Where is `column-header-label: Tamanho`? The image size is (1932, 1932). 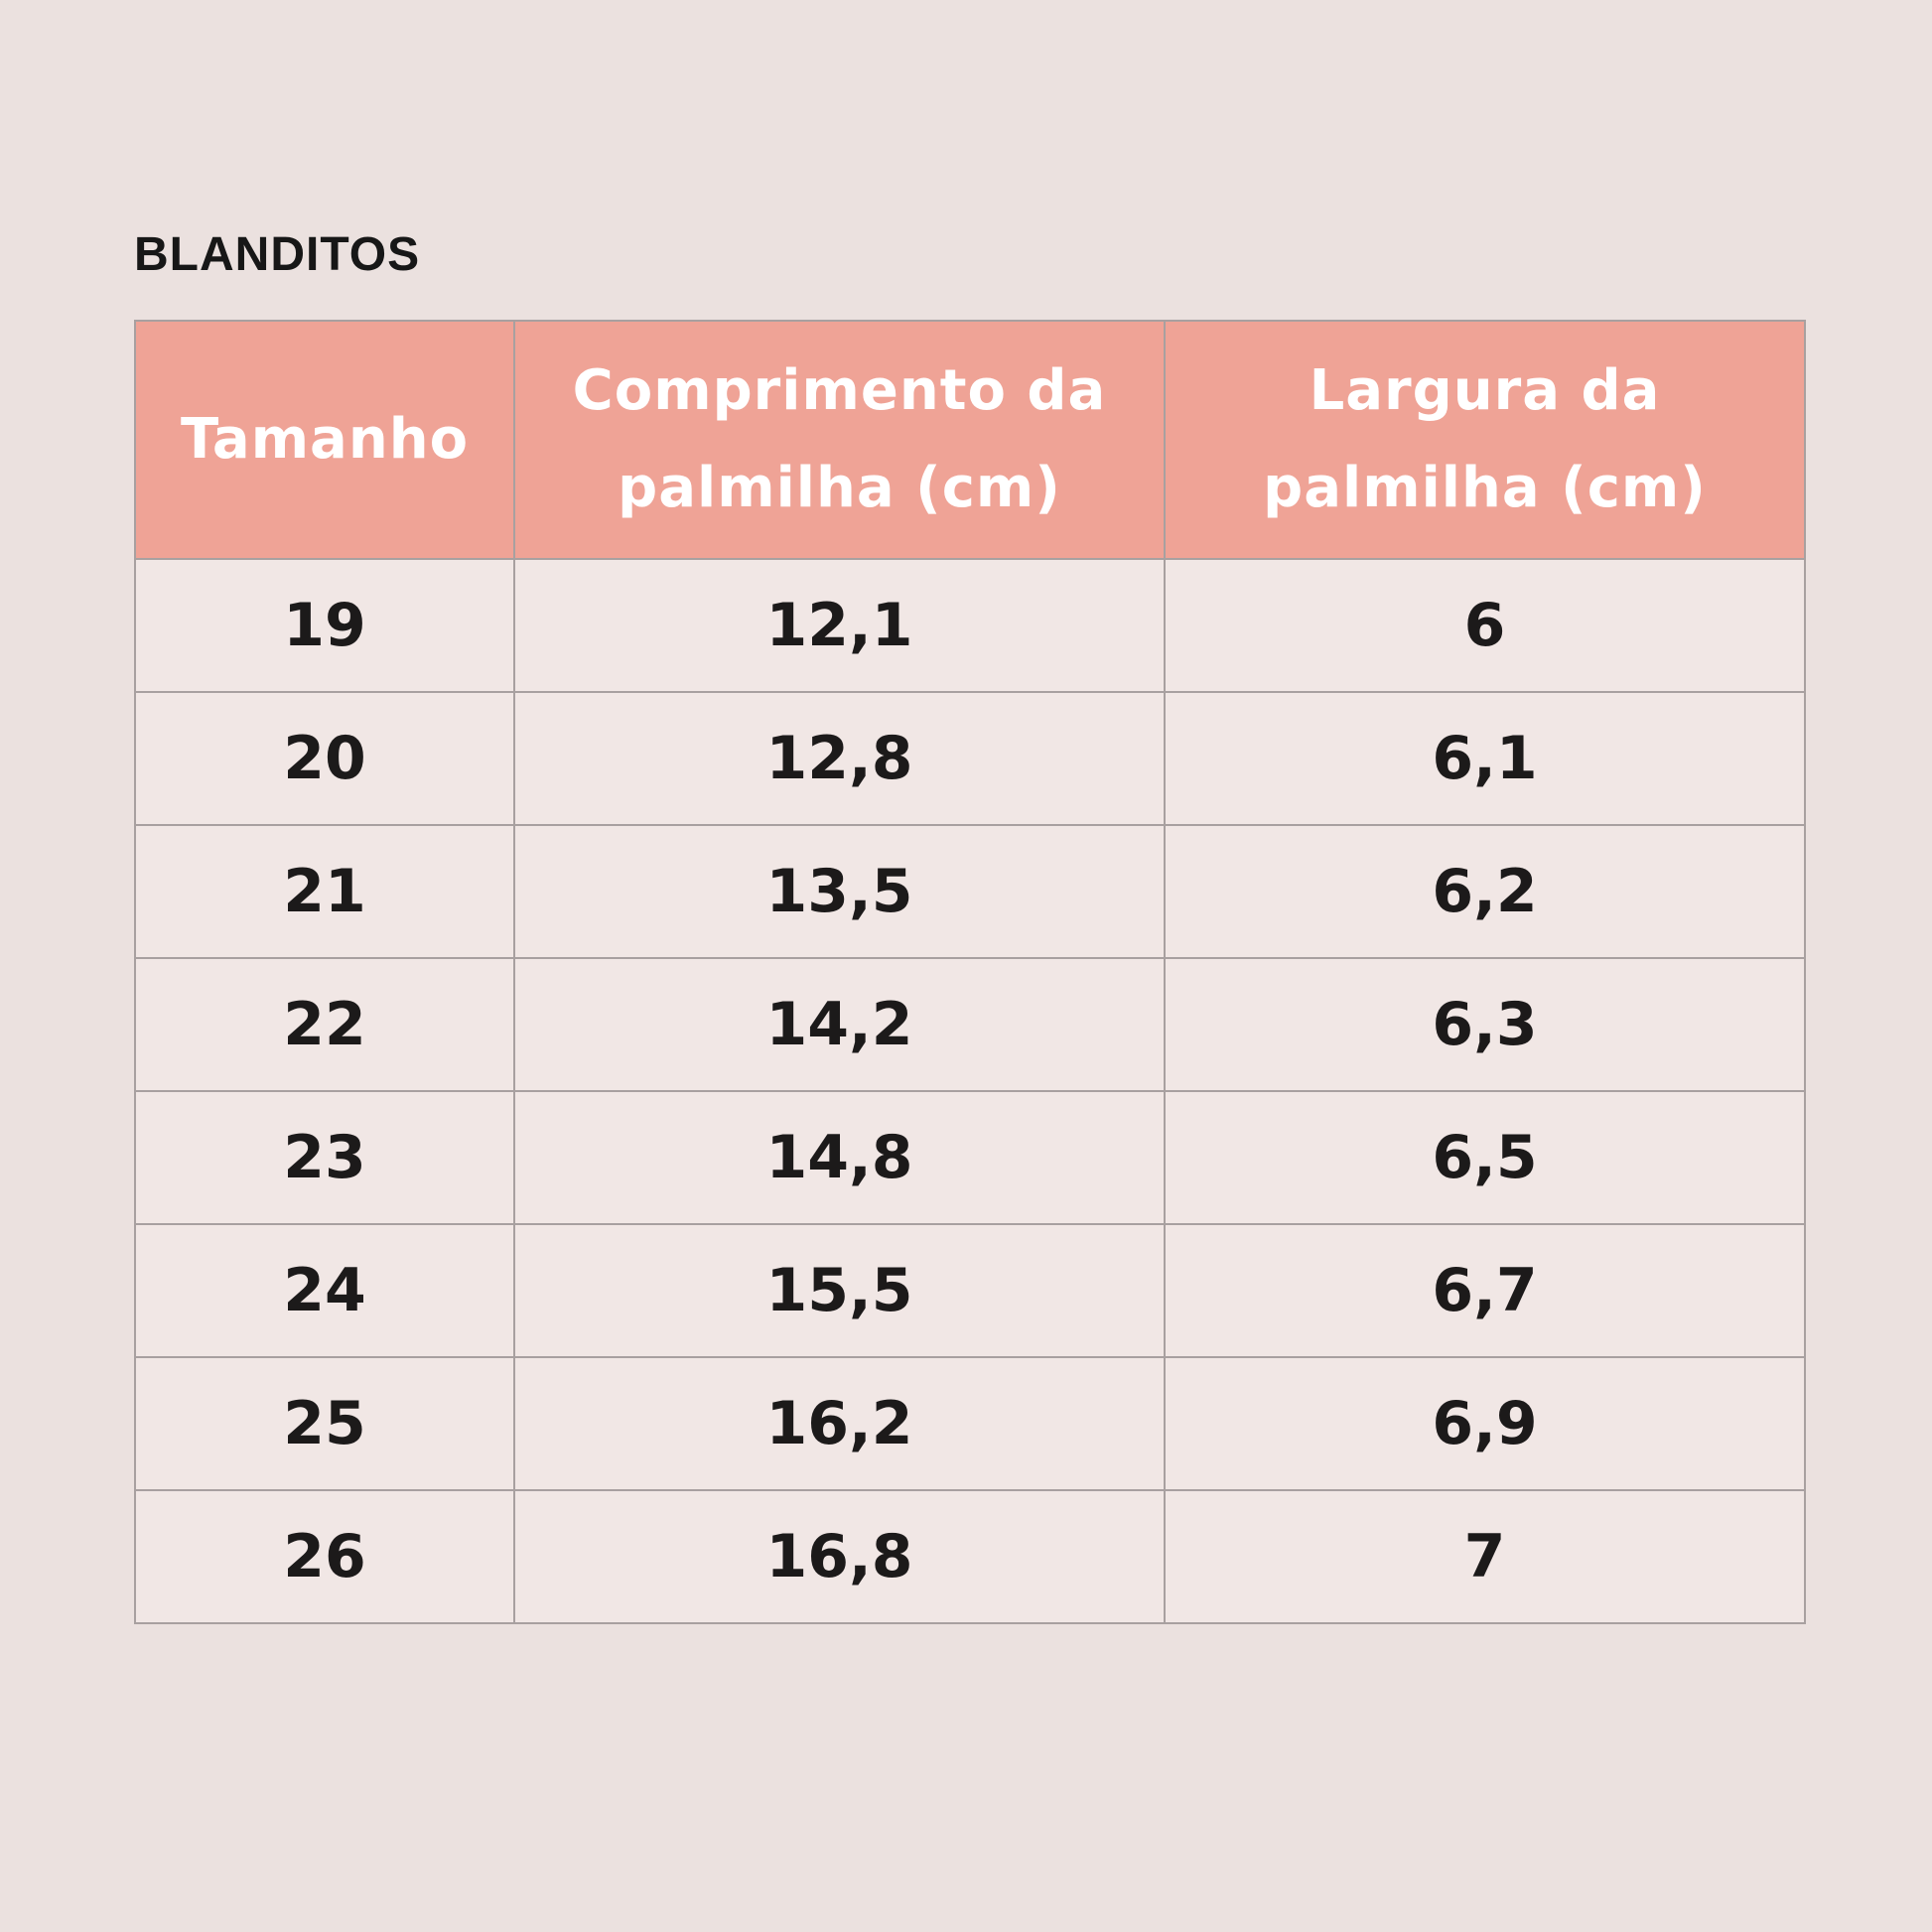 column-header-label: Tamanho is located at coordinates (325, 439).